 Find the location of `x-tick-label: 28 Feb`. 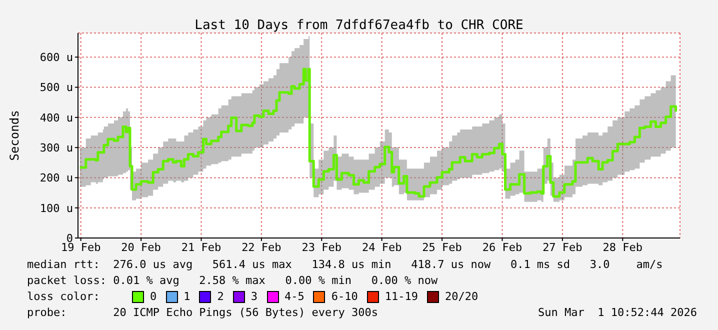

x-tick-label: 28 Feb is located at coordinates (622, 247).